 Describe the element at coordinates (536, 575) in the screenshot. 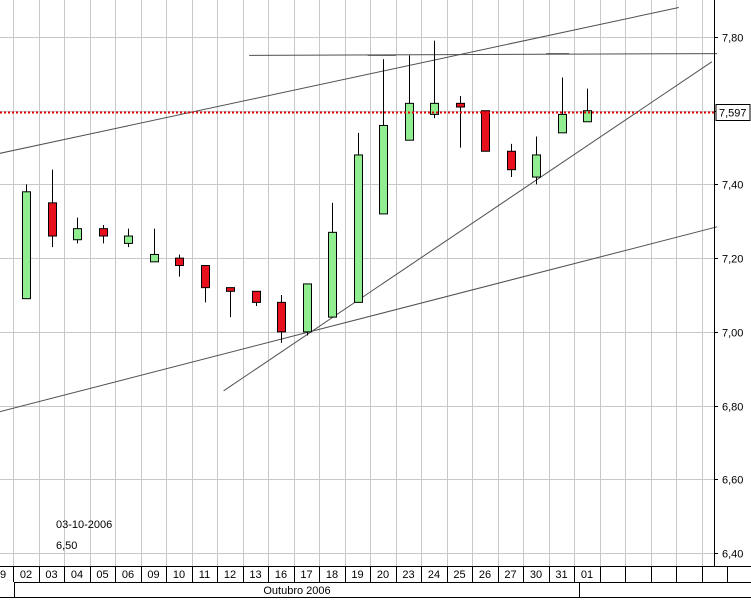

I see `x-tick-label: 30` at that location.